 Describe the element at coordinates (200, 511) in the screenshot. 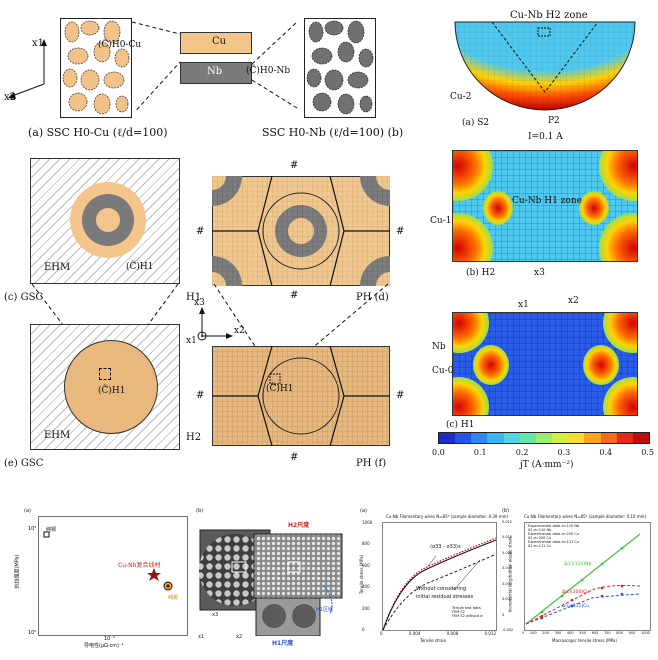

I see `bottom-b-tag: (b)` at that location.